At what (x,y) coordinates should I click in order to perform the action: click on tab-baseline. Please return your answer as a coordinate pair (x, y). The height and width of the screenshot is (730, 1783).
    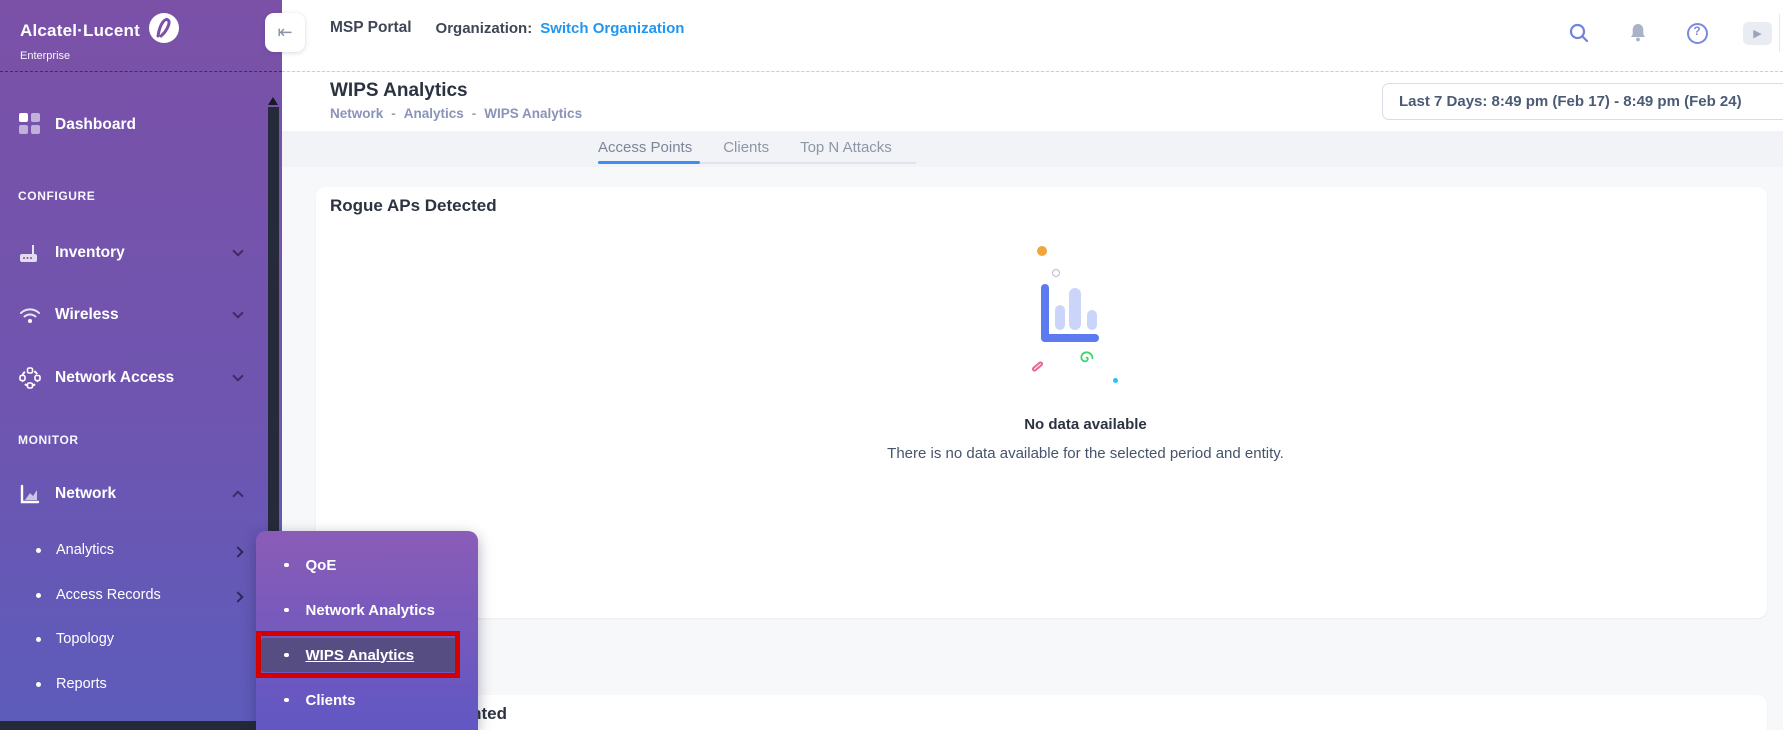
    Looking at the image, I should click on (757, 163).